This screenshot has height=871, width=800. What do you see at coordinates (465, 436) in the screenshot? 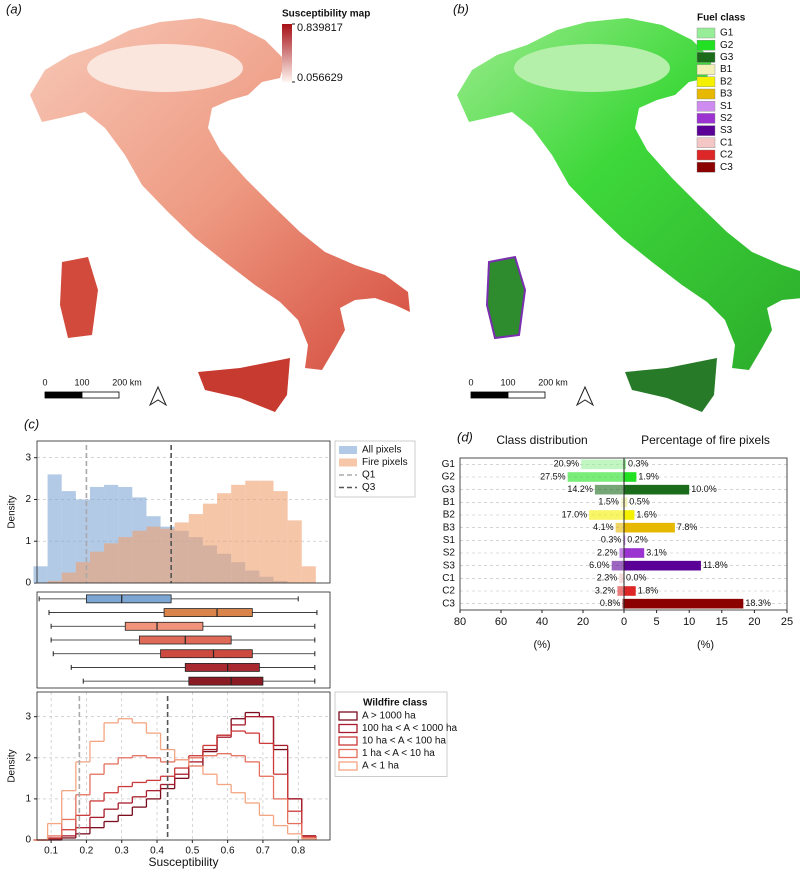
I see `panel-label: (d)` at bounding box center [465, 436].